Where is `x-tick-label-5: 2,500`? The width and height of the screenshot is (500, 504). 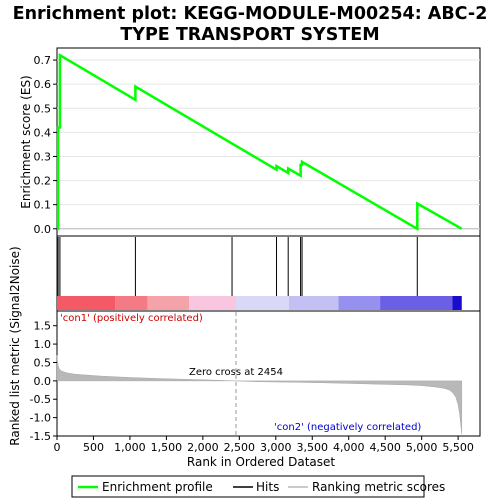
x-tick-label-5: 2,500 is located at coordinates (240, 447).